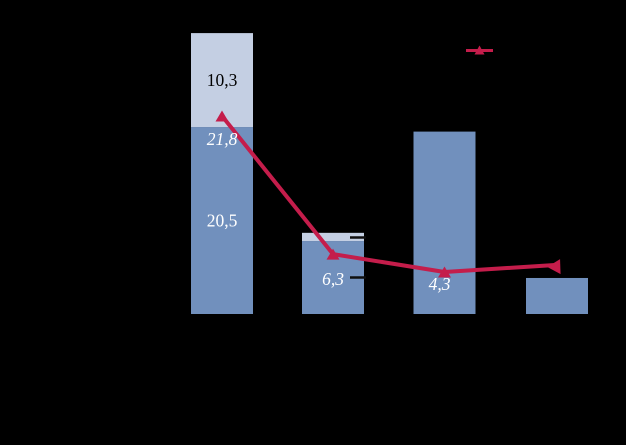 The image size is (626, 445). I want to click on legend-triangle-marker-icon, so click(479, 50).